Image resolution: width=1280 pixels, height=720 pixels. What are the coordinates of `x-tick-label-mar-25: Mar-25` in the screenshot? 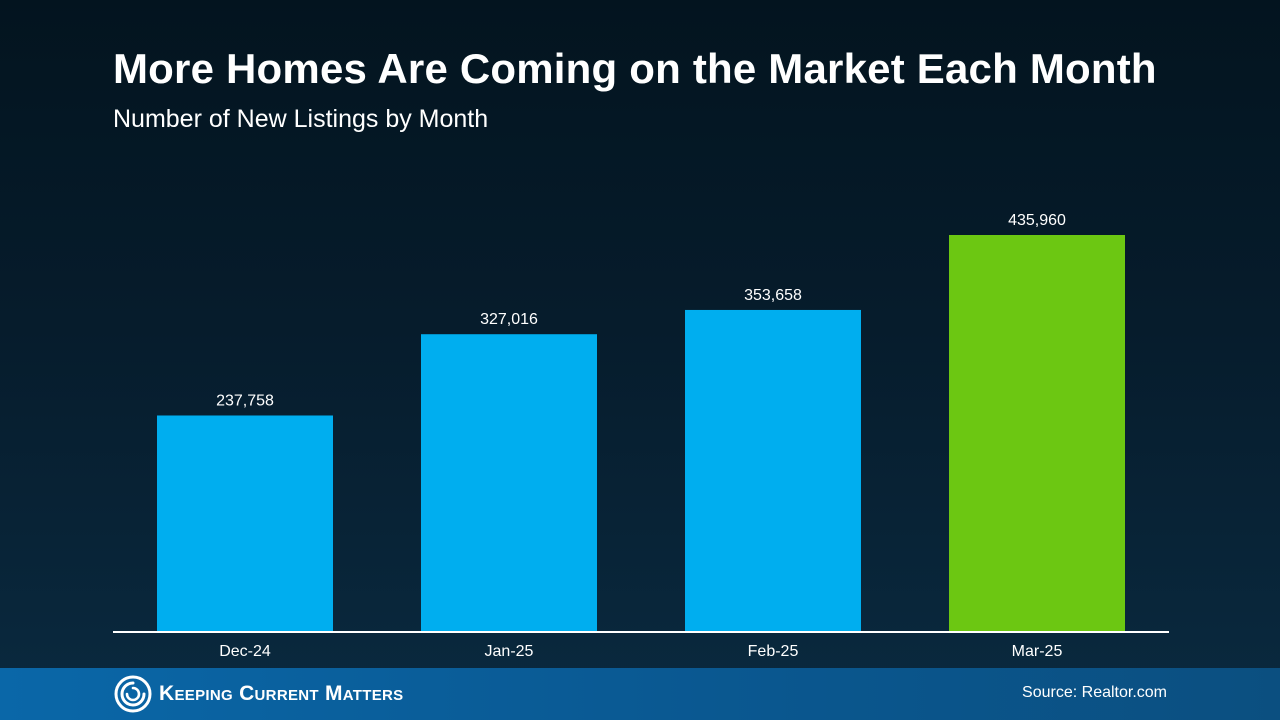 It's located at (1037, 651).